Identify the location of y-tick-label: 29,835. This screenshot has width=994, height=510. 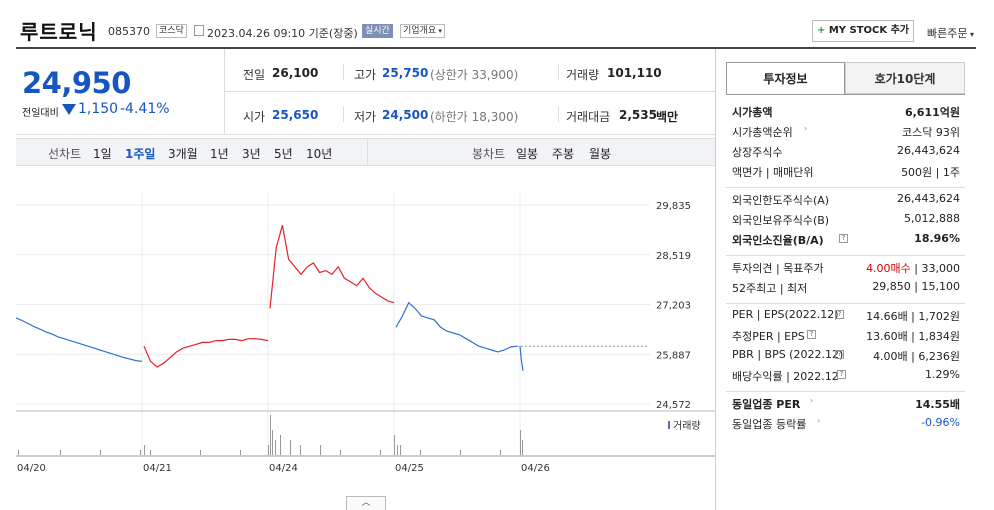
(673, 206).